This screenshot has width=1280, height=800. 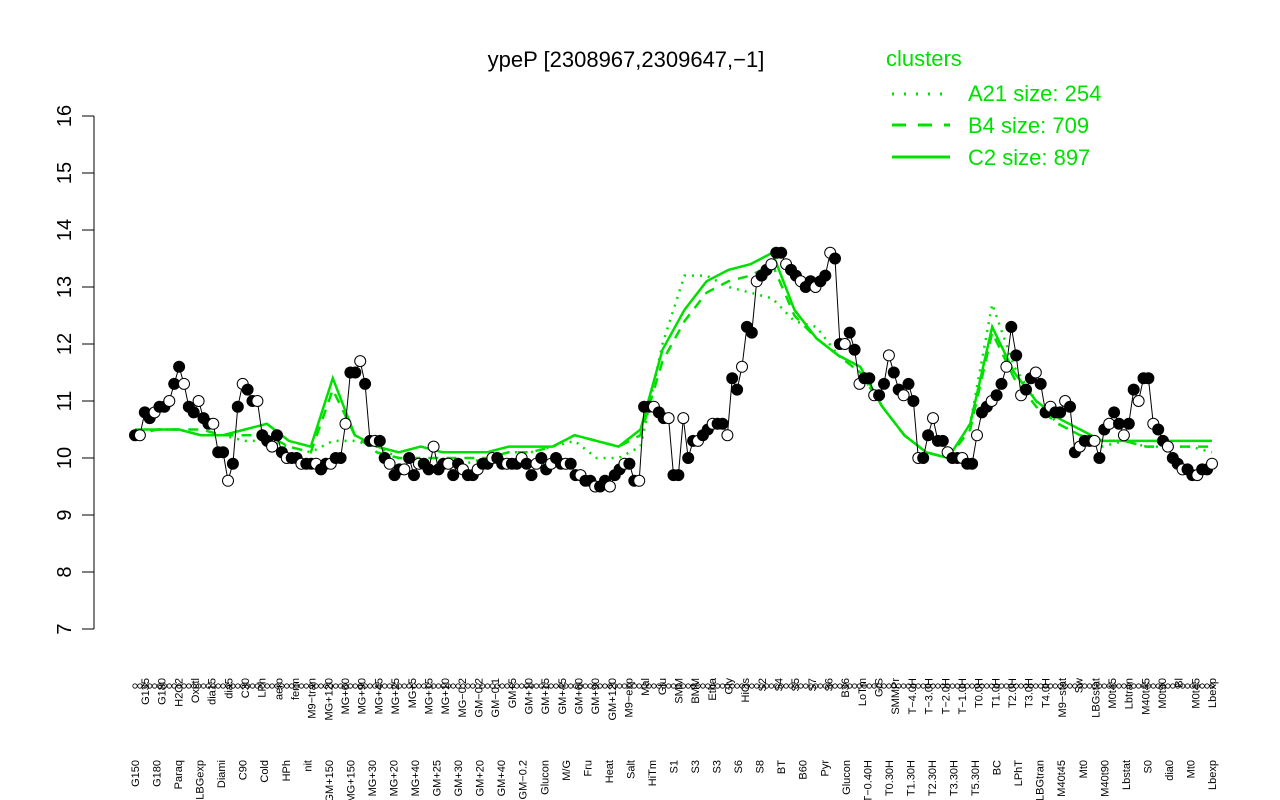 What do you see at coordinates (65, 401) in the screenshot?
I see `y-tick-label: 11` at bounding box center [65, 401].